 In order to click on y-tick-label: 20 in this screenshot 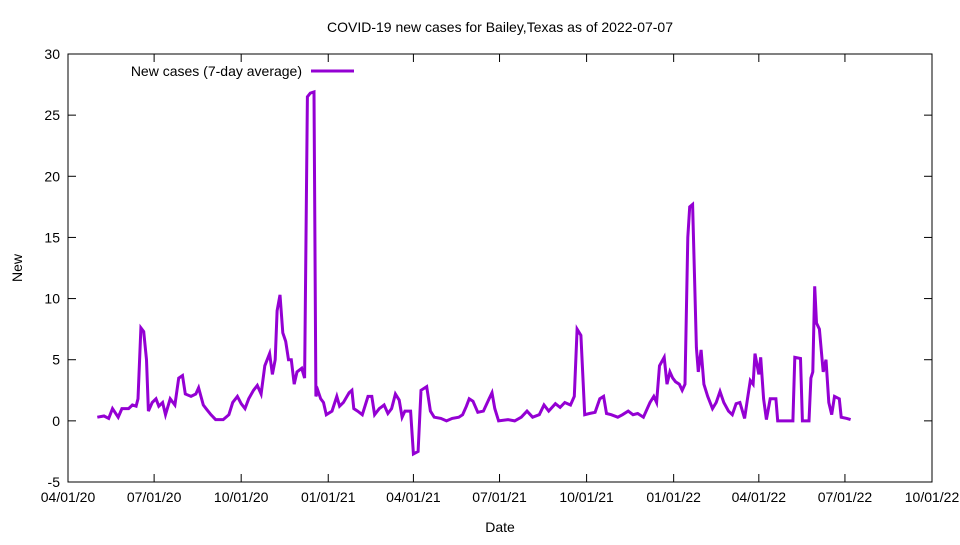, I will do `click(52, 176)`.